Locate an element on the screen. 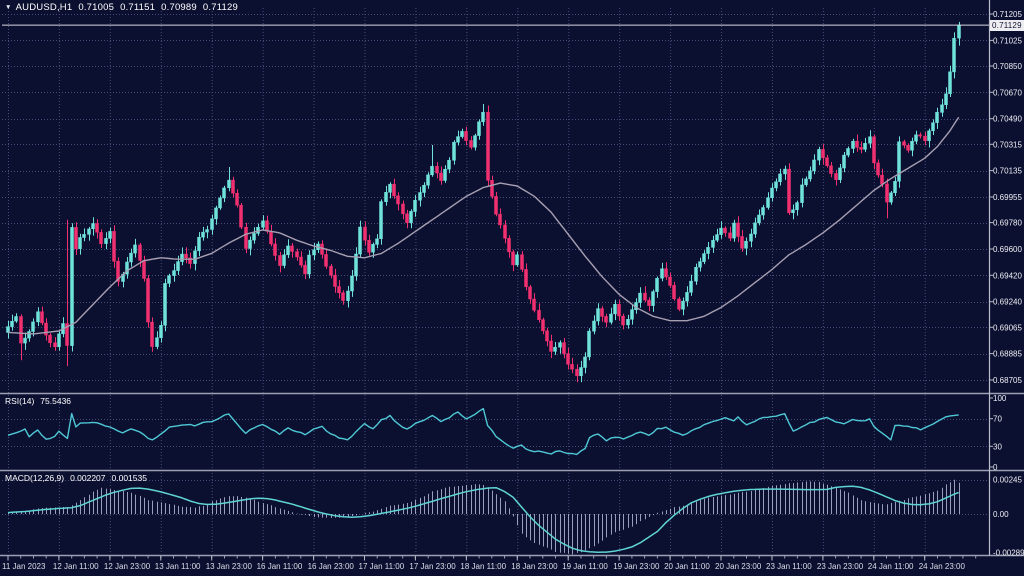  time-axis-label: 19 Jan 23:00 is located at coordinates (636, 566).